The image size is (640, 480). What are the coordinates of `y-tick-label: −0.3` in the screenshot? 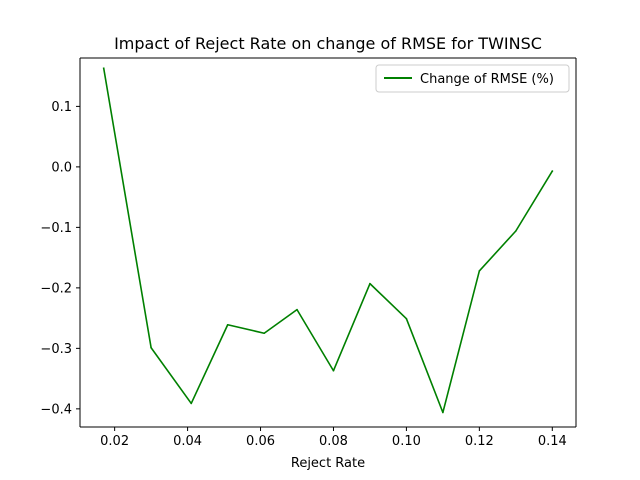 It's located at (56, 349).